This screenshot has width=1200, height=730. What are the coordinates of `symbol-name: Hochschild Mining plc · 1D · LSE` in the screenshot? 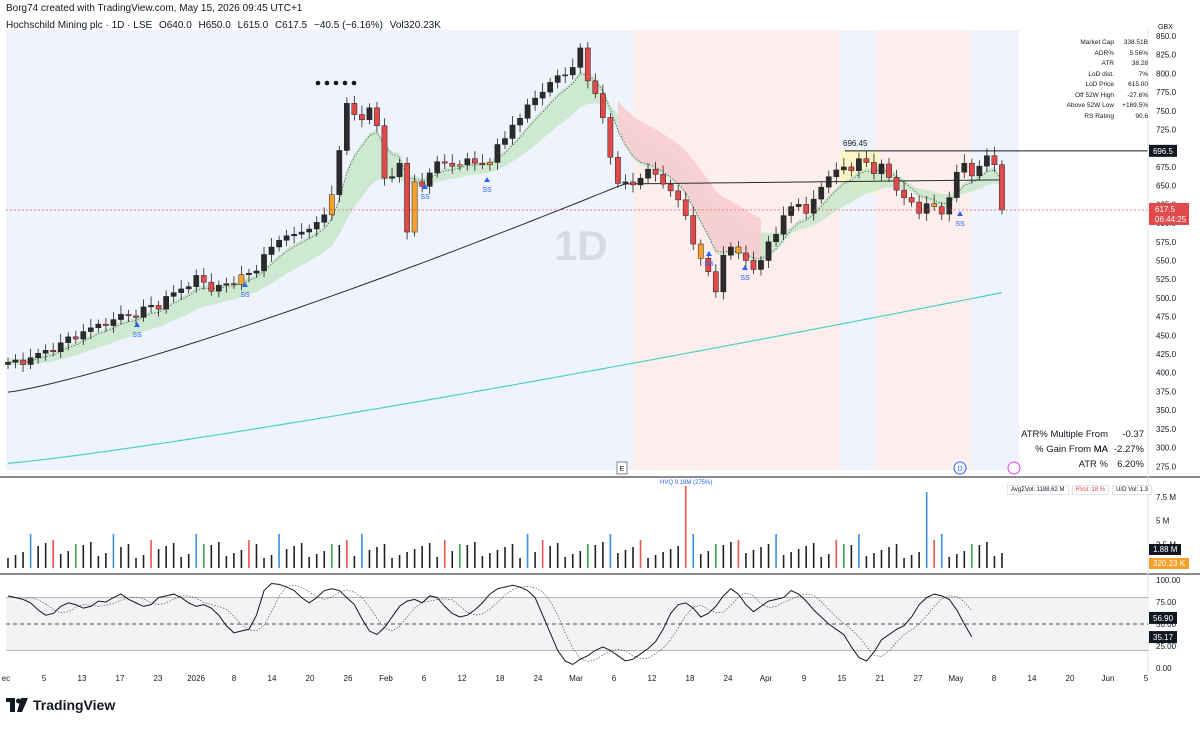 It's located at (79, 25).